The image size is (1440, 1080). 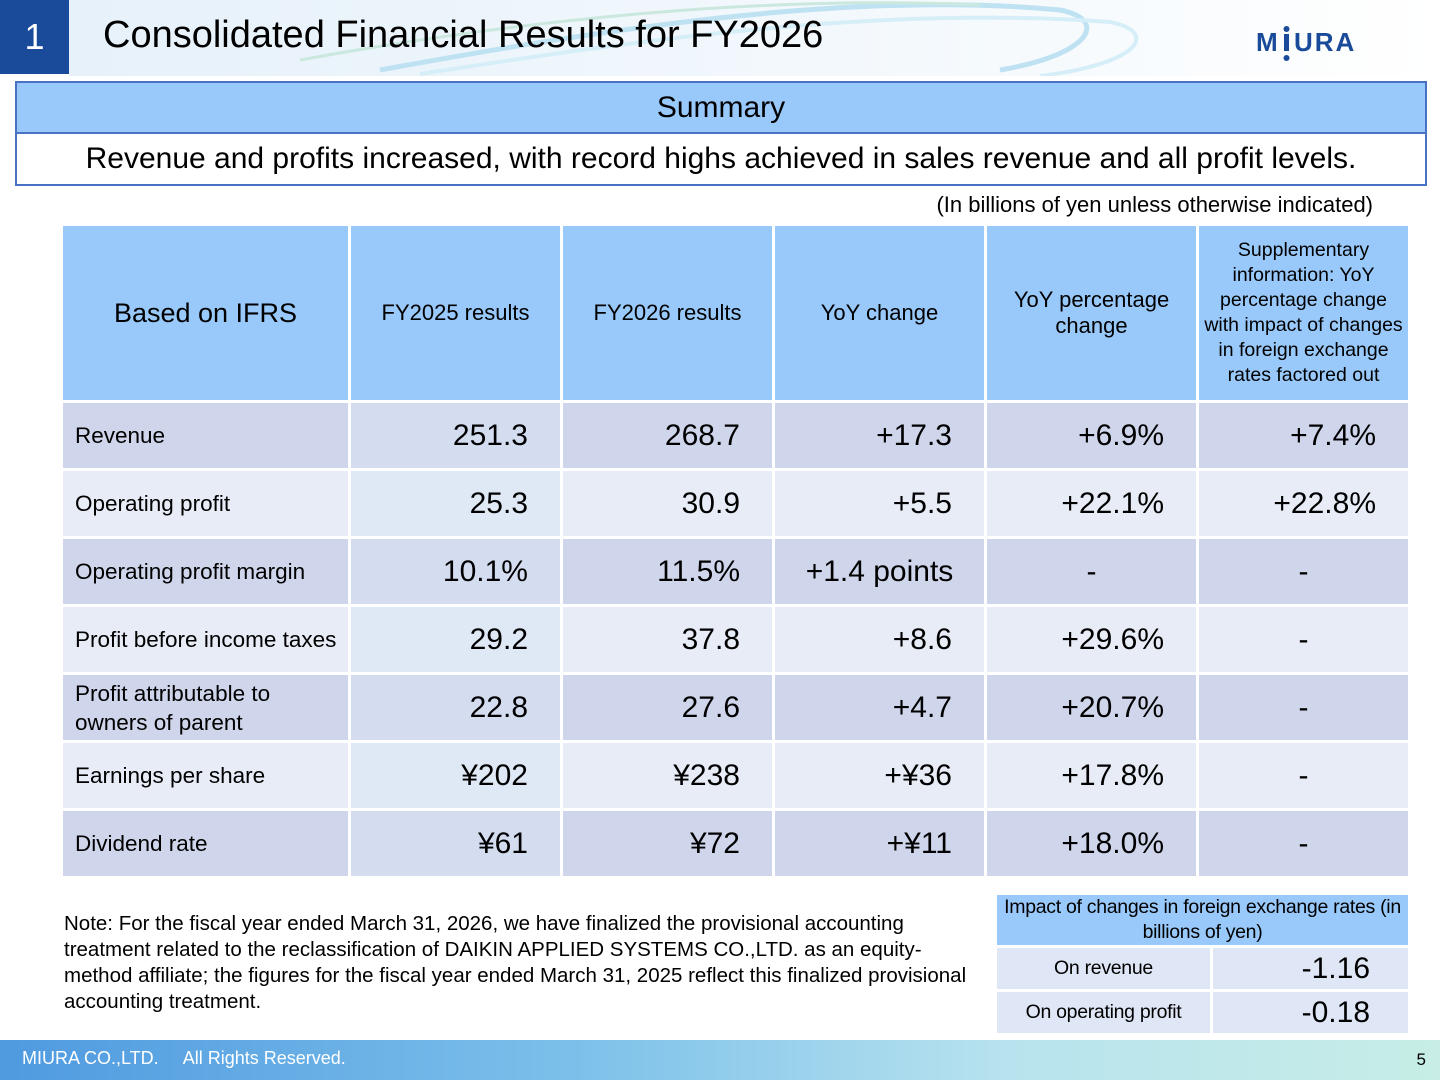 I want to click on fx-row-value: -1.16, so click(x=1310, y=968).